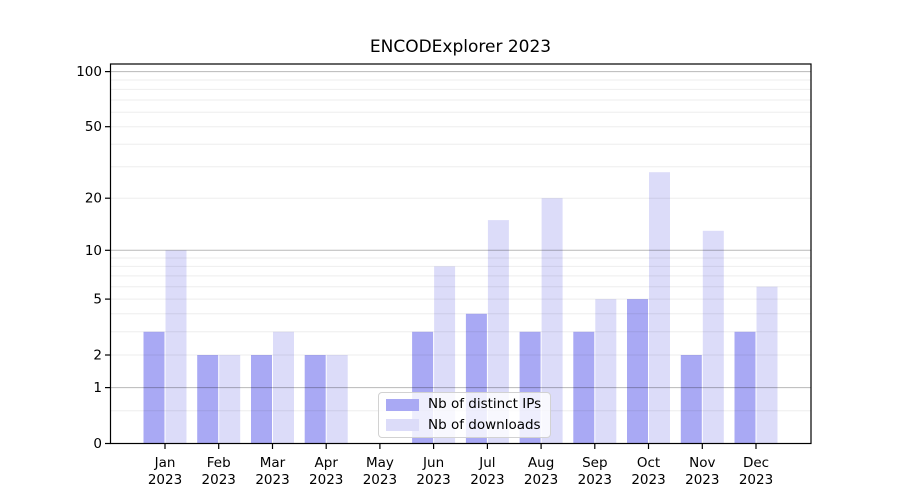  What do you see at coordinates (433, 471) in the screenshot?
I see `x-tick-label: Jun 2023` at bounding box center [433, 471].